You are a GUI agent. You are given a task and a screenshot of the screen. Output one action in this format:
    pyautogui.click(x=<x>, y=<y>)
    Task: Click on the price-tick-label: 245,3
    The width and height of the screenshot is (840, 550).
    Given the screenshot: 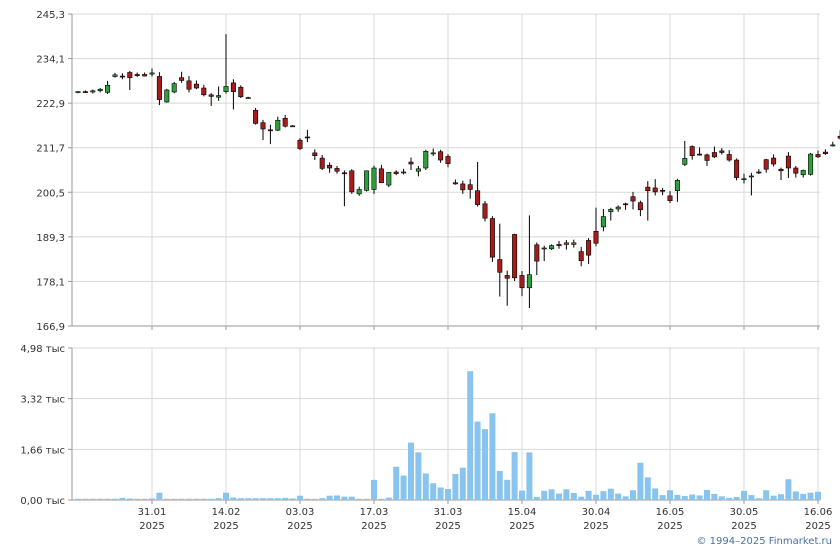 What is the action you would take?
    pyautogui.click(x=50, y=15)
    